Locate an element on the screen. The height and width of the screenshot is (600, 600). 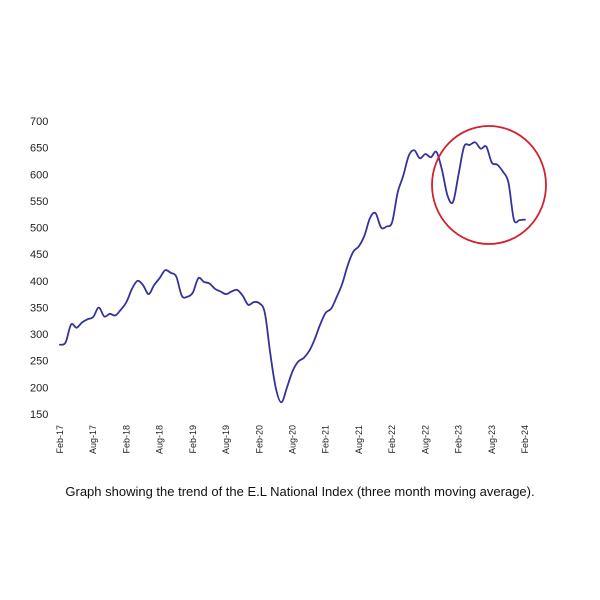
x-tick-label: Feb-21 is located at coordinates (326, 439).